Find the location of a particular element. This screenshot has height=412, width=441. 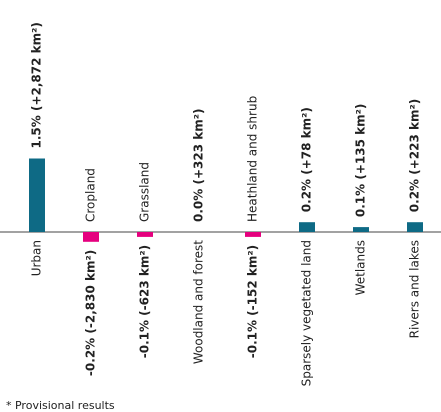

category-label: Rivers and lakes is located at coordinates (415, 289).